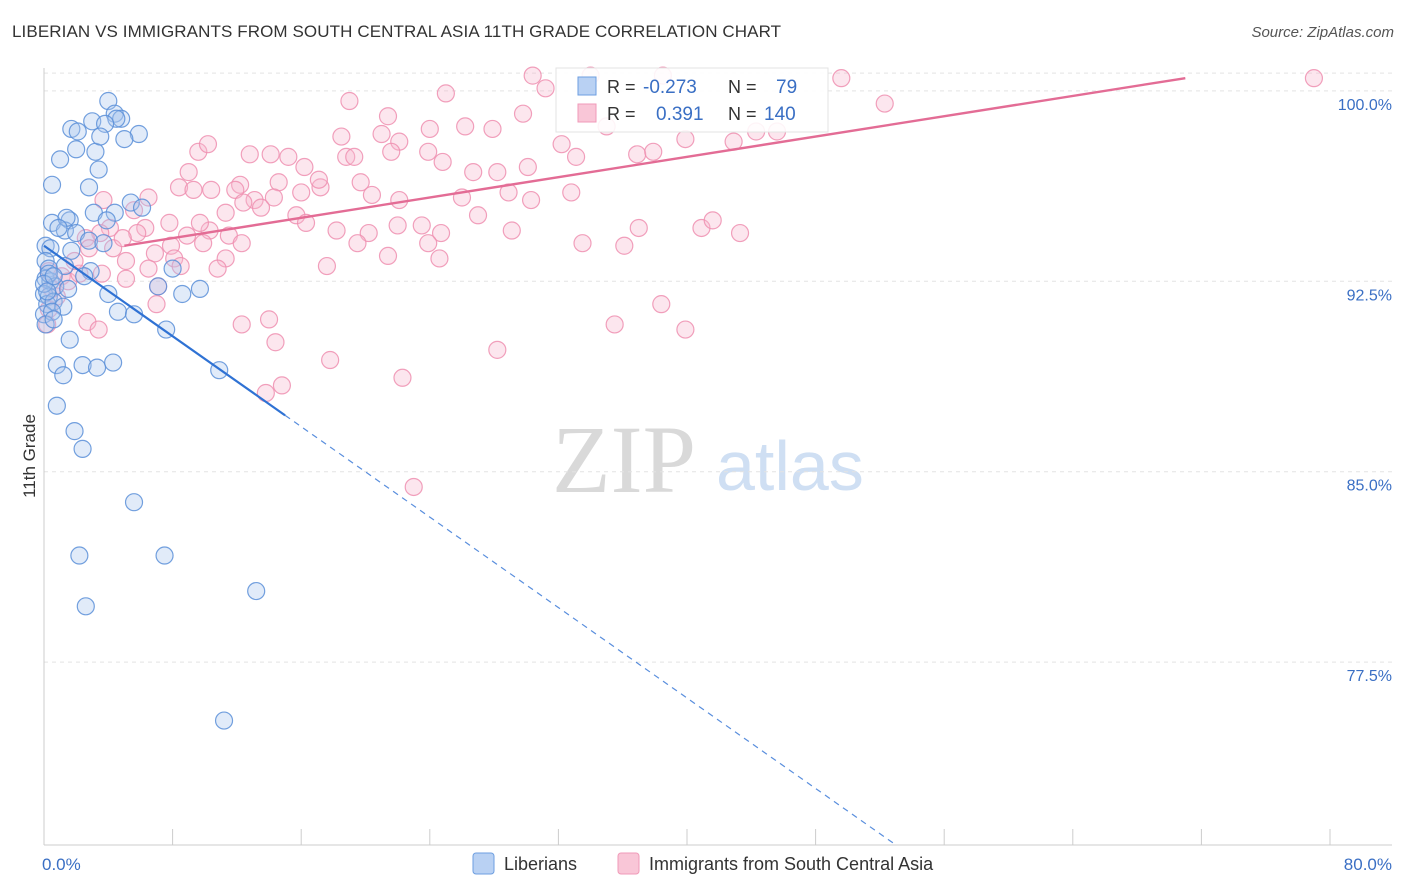 The image size is (1406, 892). I want to click on legend-swatch-liberians-bottom, so click(483, 863).